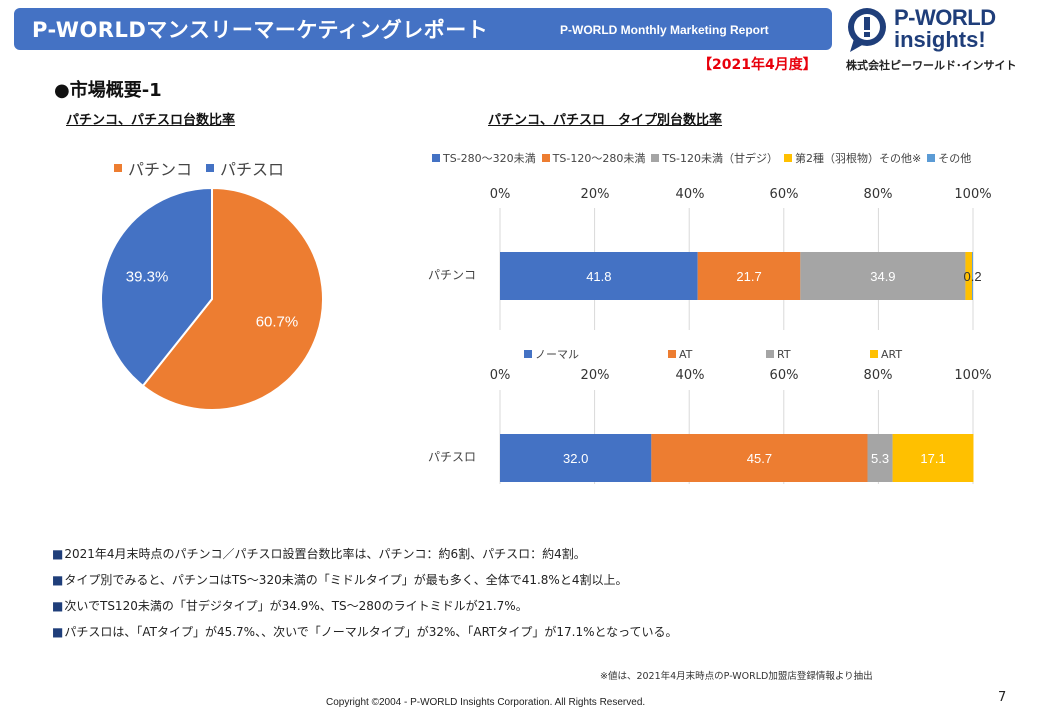 The image size is (1040, 720). I want to click on legend-item: RT, so click(815, 354).